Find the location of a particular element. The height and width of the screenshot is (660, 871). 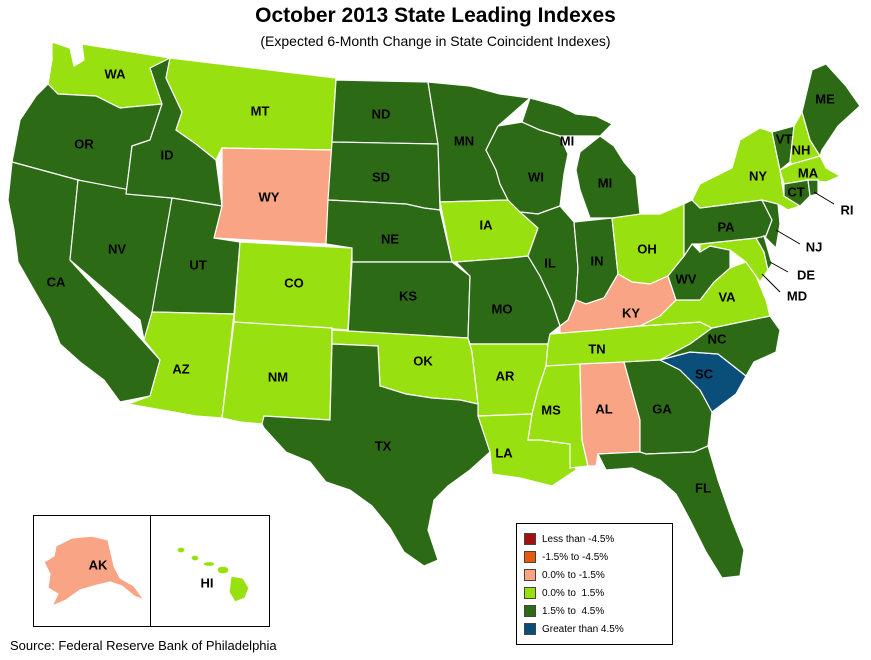

legend-item: 1.5% to 4.5% is located at coordinates (564, 611).